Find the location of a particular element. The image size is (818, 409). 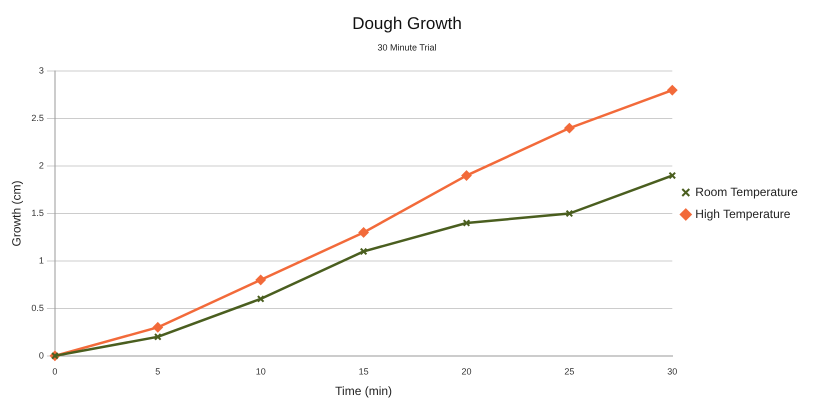

y-tick-label: 2 is located at coordinates (41, 165).